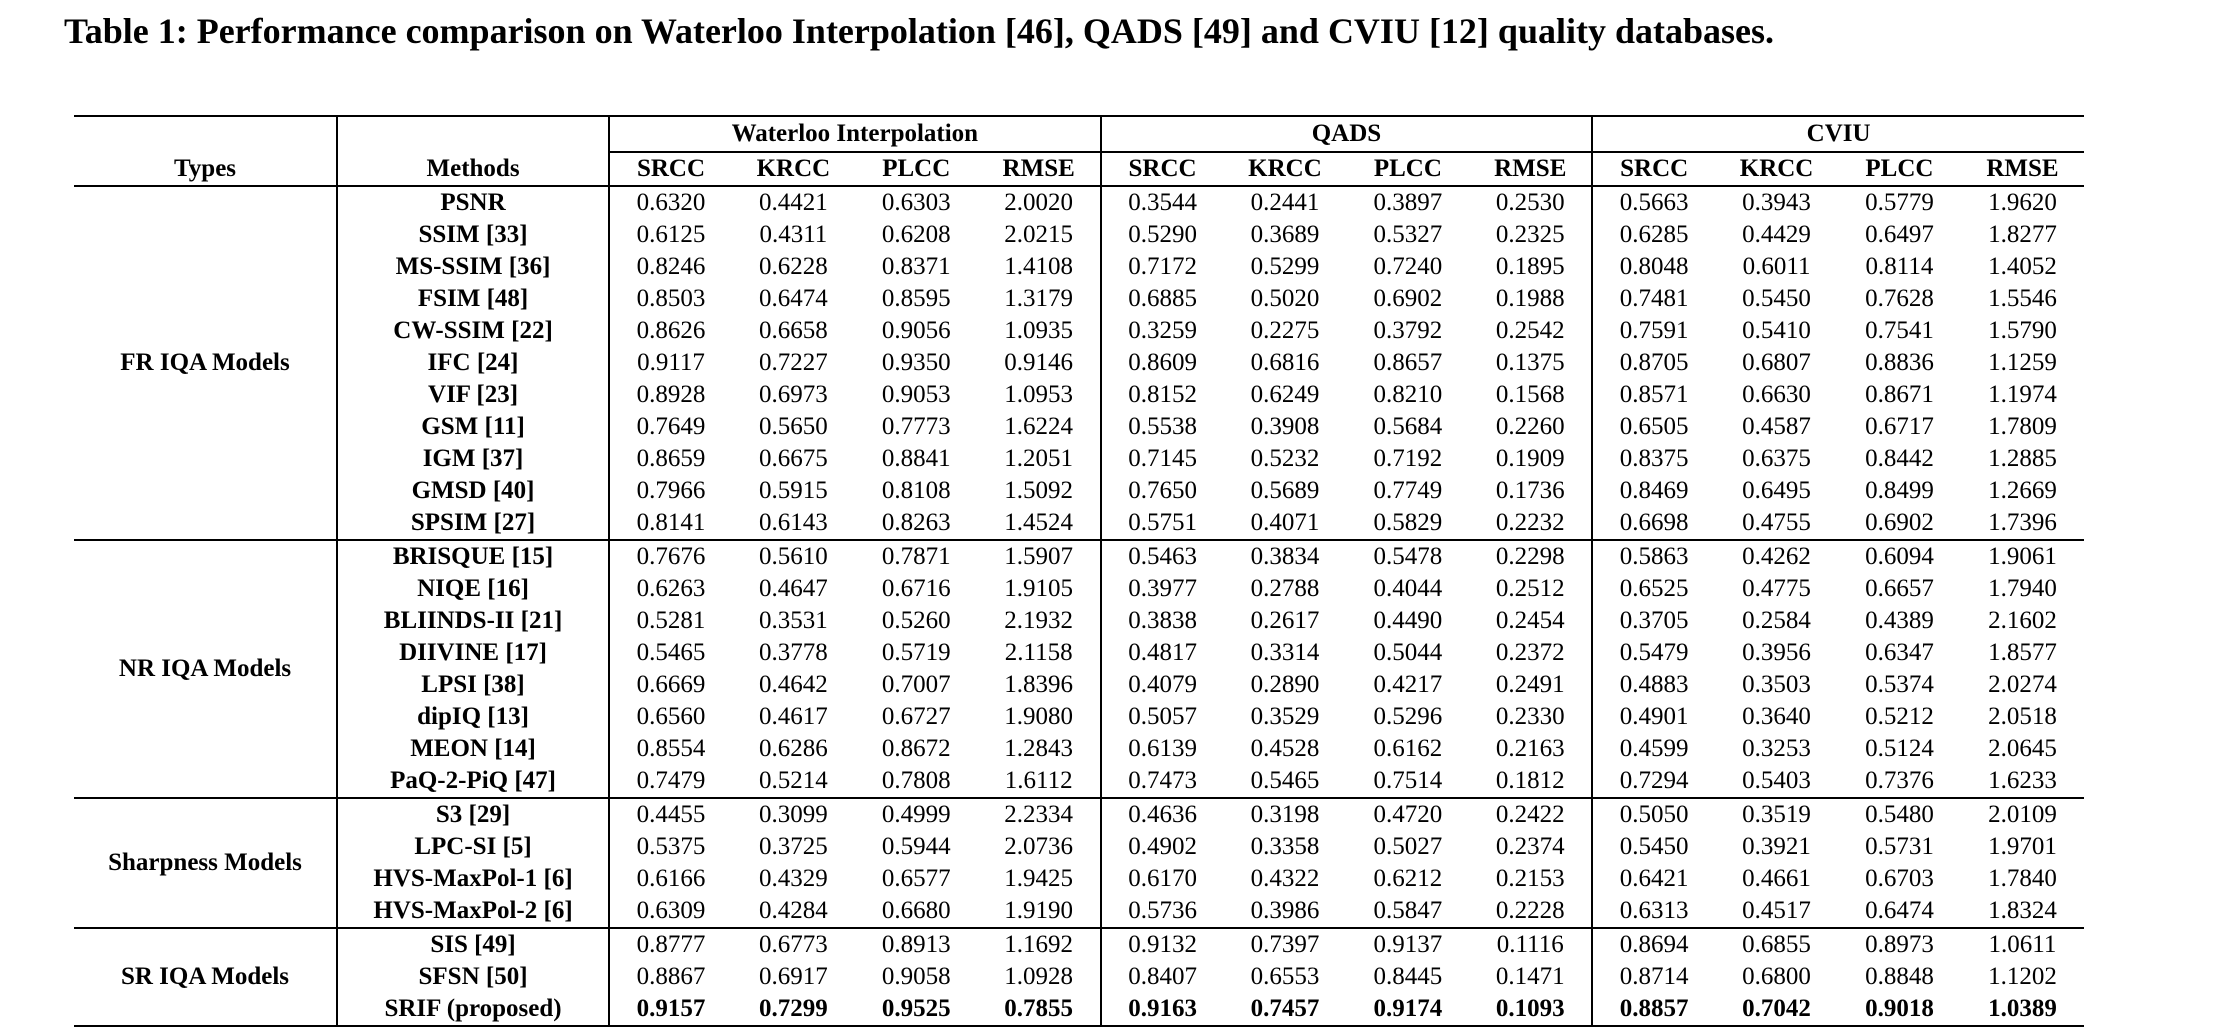  I want to click on metric-value: 0.7479, so click(671, 780).